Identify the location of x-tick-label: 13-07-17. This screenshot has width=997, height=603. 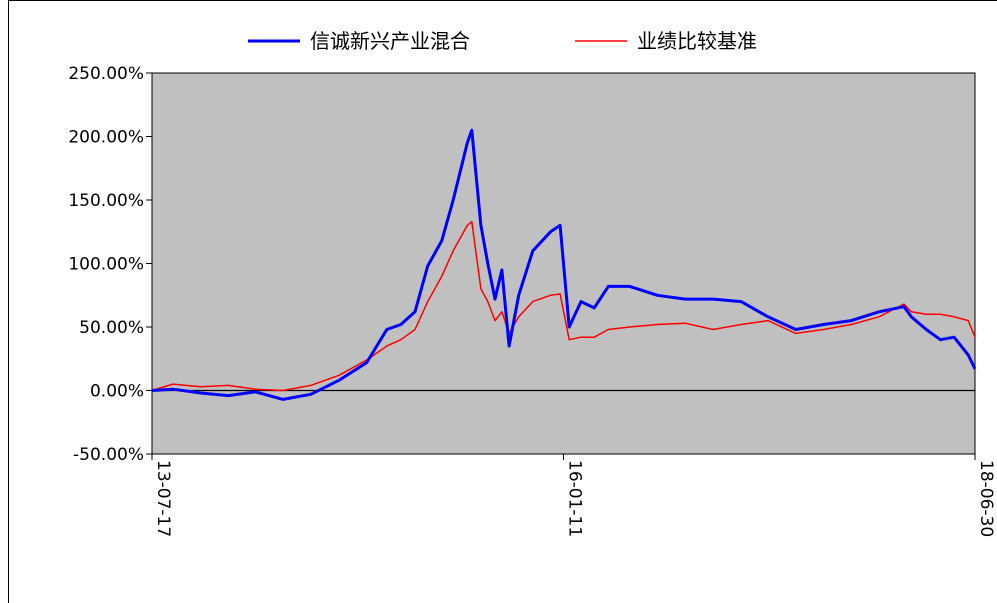
(163, 498).